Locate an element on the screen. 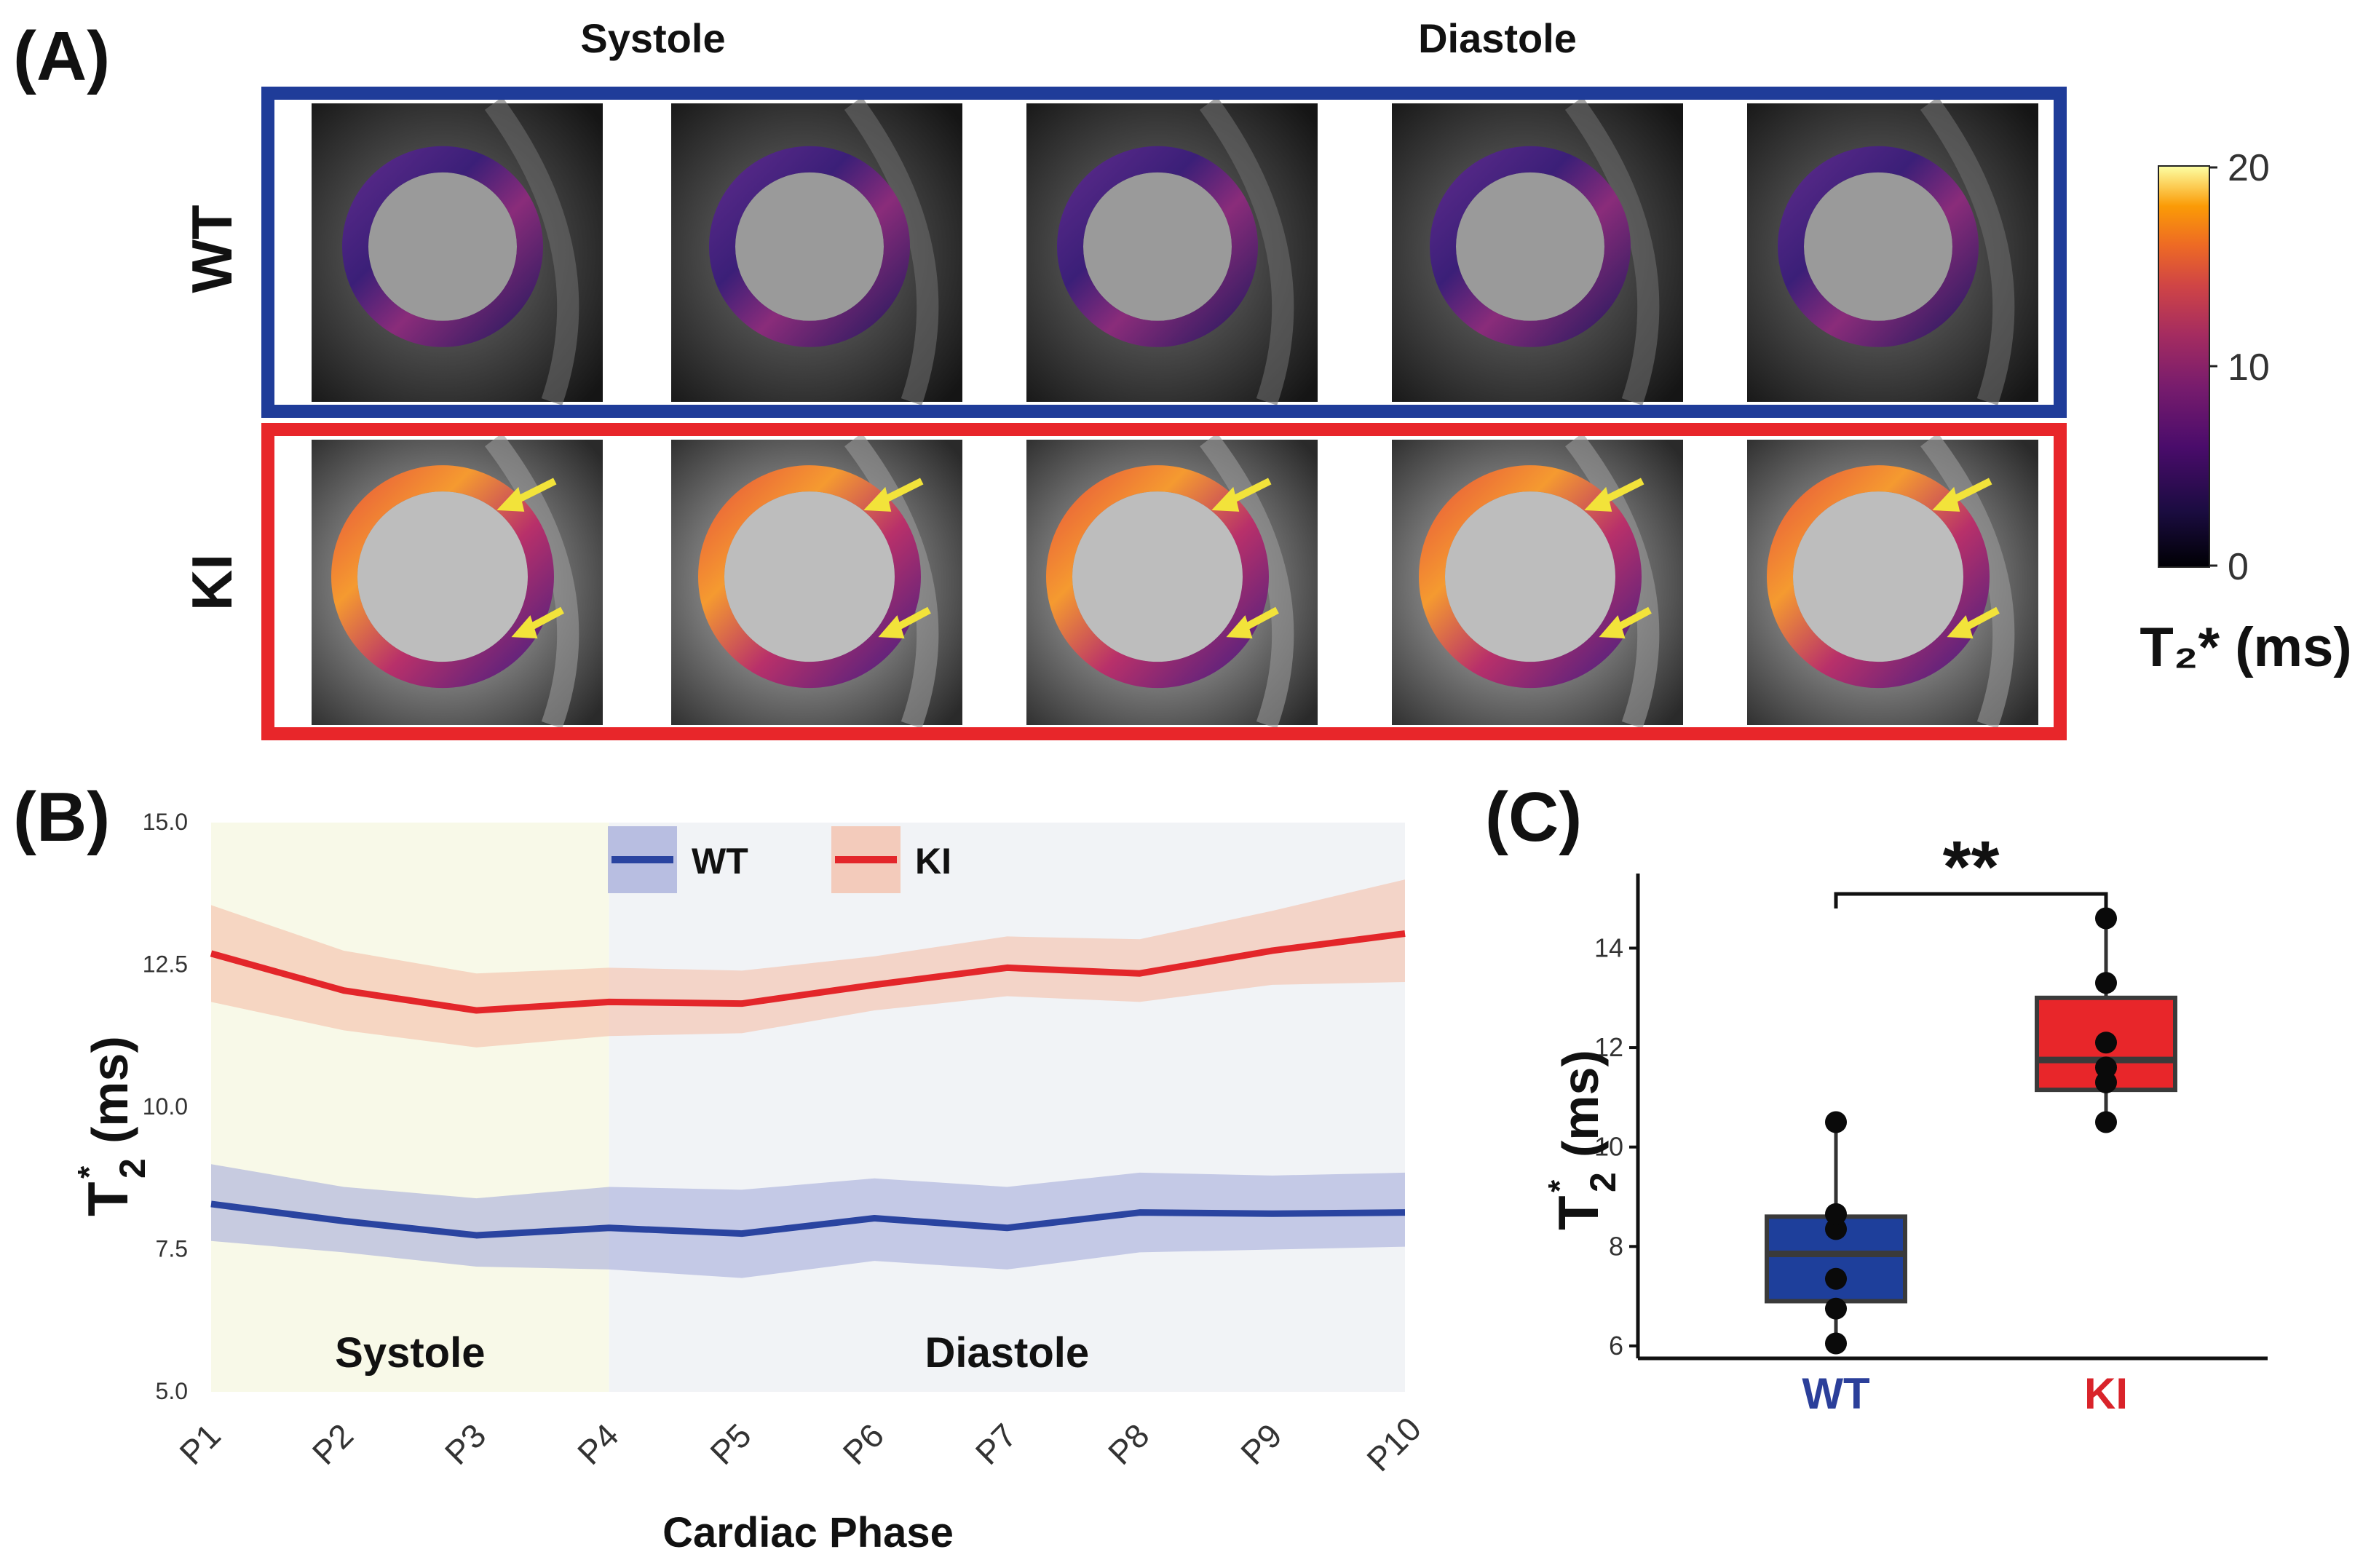 The width and height of the screenshot is (2363, 1568). region-background is located at coordinates (410, 1108).